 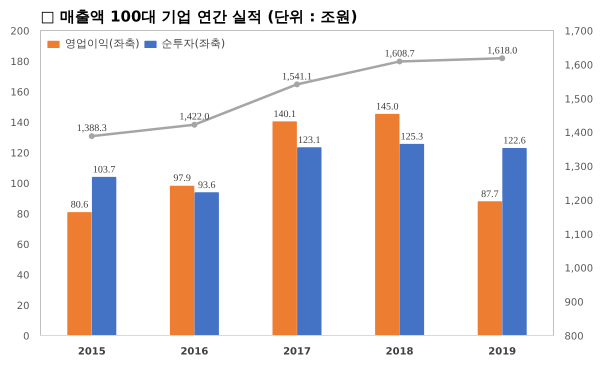 What do you see at coordinates (579, 201) in the screenshot?
I see `y2-tick-label: 1,200` at bounding box center [579, 201].